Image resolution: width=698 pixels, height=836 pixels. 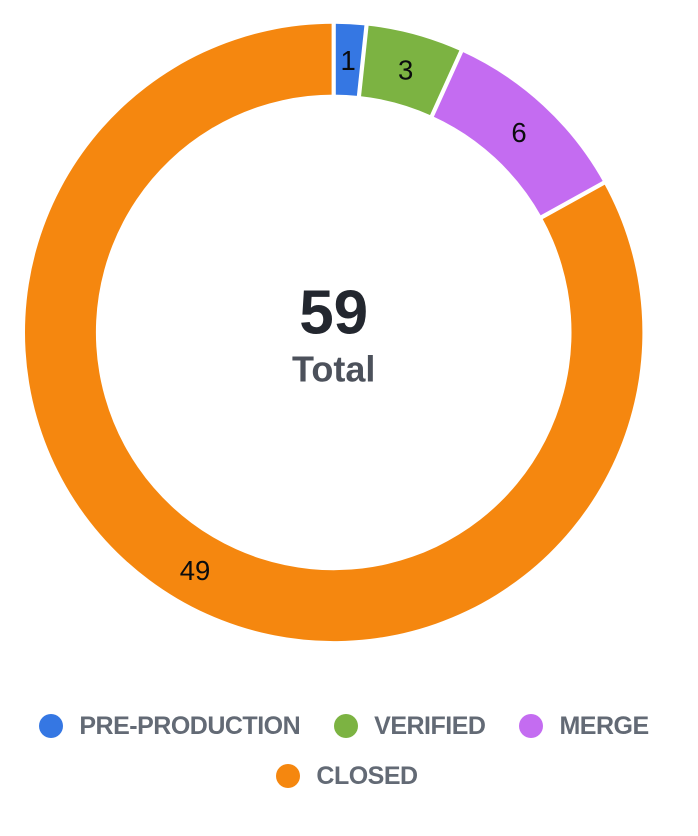 What do you see at coordinates (348, 60) in the screenshot?
I see `svg-text: 1` at bounding box center [348, 60].